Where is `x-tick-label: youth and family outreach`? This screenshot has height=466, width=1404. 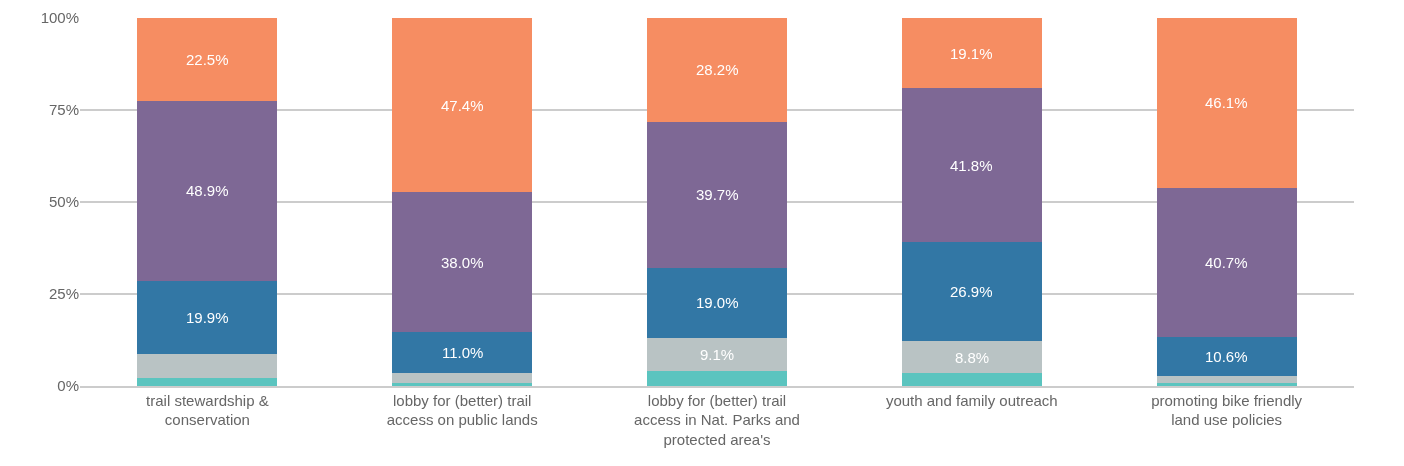 x-tick-label: youth and family outreach is located at coordinates (971, 400).